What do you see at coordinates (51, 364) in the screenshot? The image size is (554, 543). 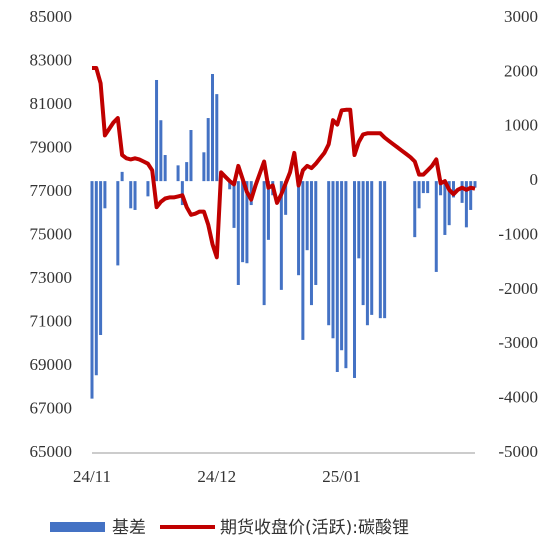 I see `y-tick-label: 69000` at bounding box center [51, 364].